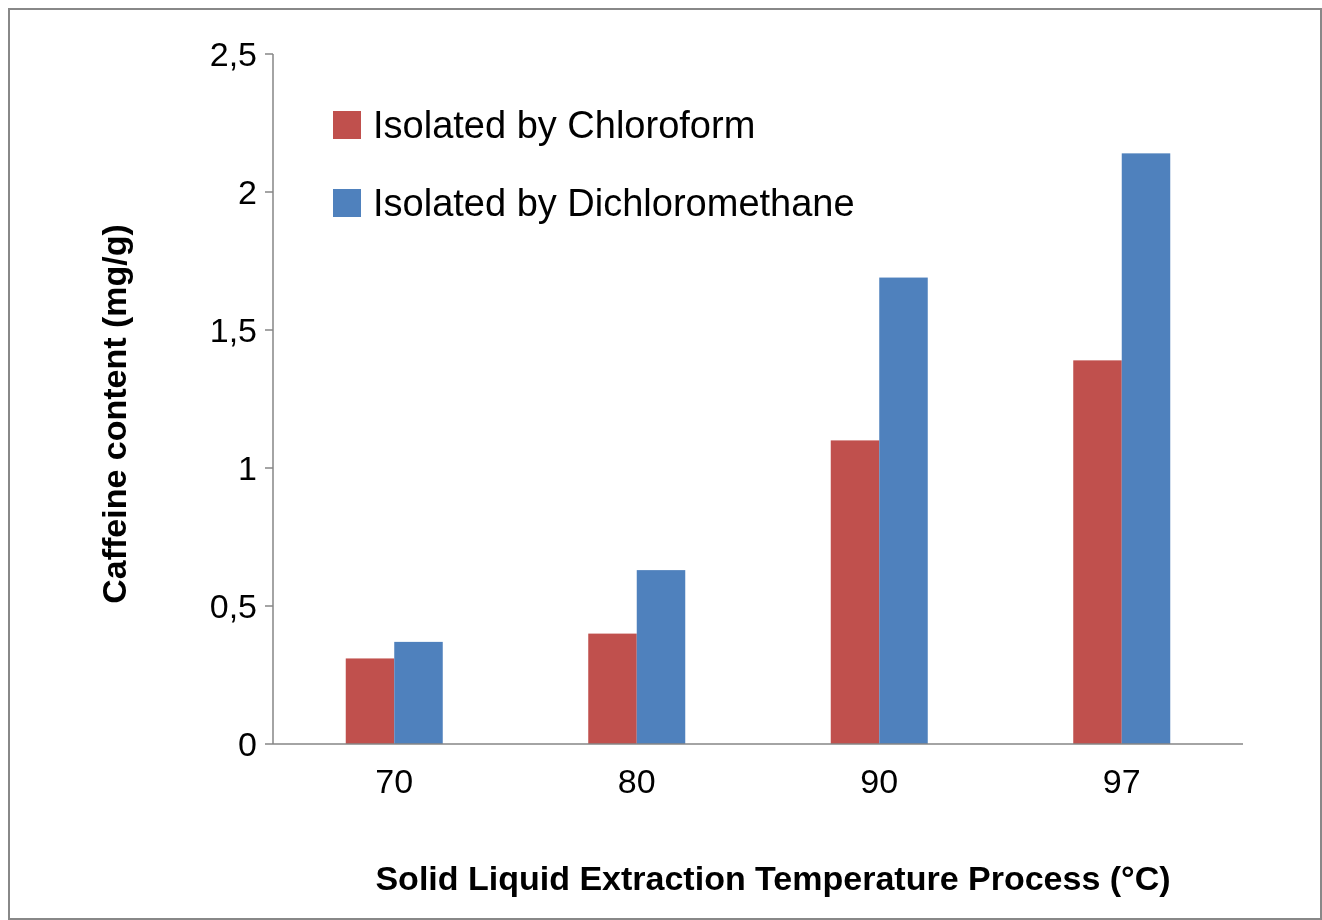 Image resolution: width=1322 pixels, height=920 pixels. I want to click on x-tick-label: 90, so click(879, 781).